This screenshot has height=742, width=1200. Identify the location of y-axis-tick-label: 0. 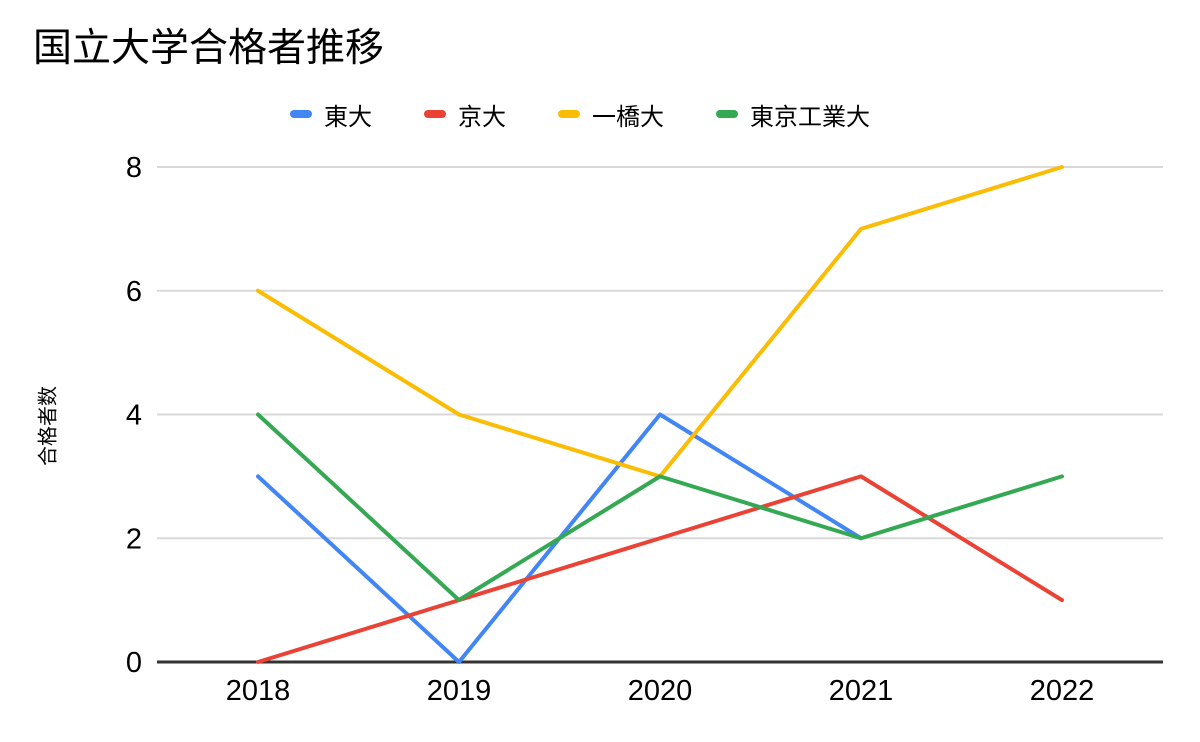
(134, 663).